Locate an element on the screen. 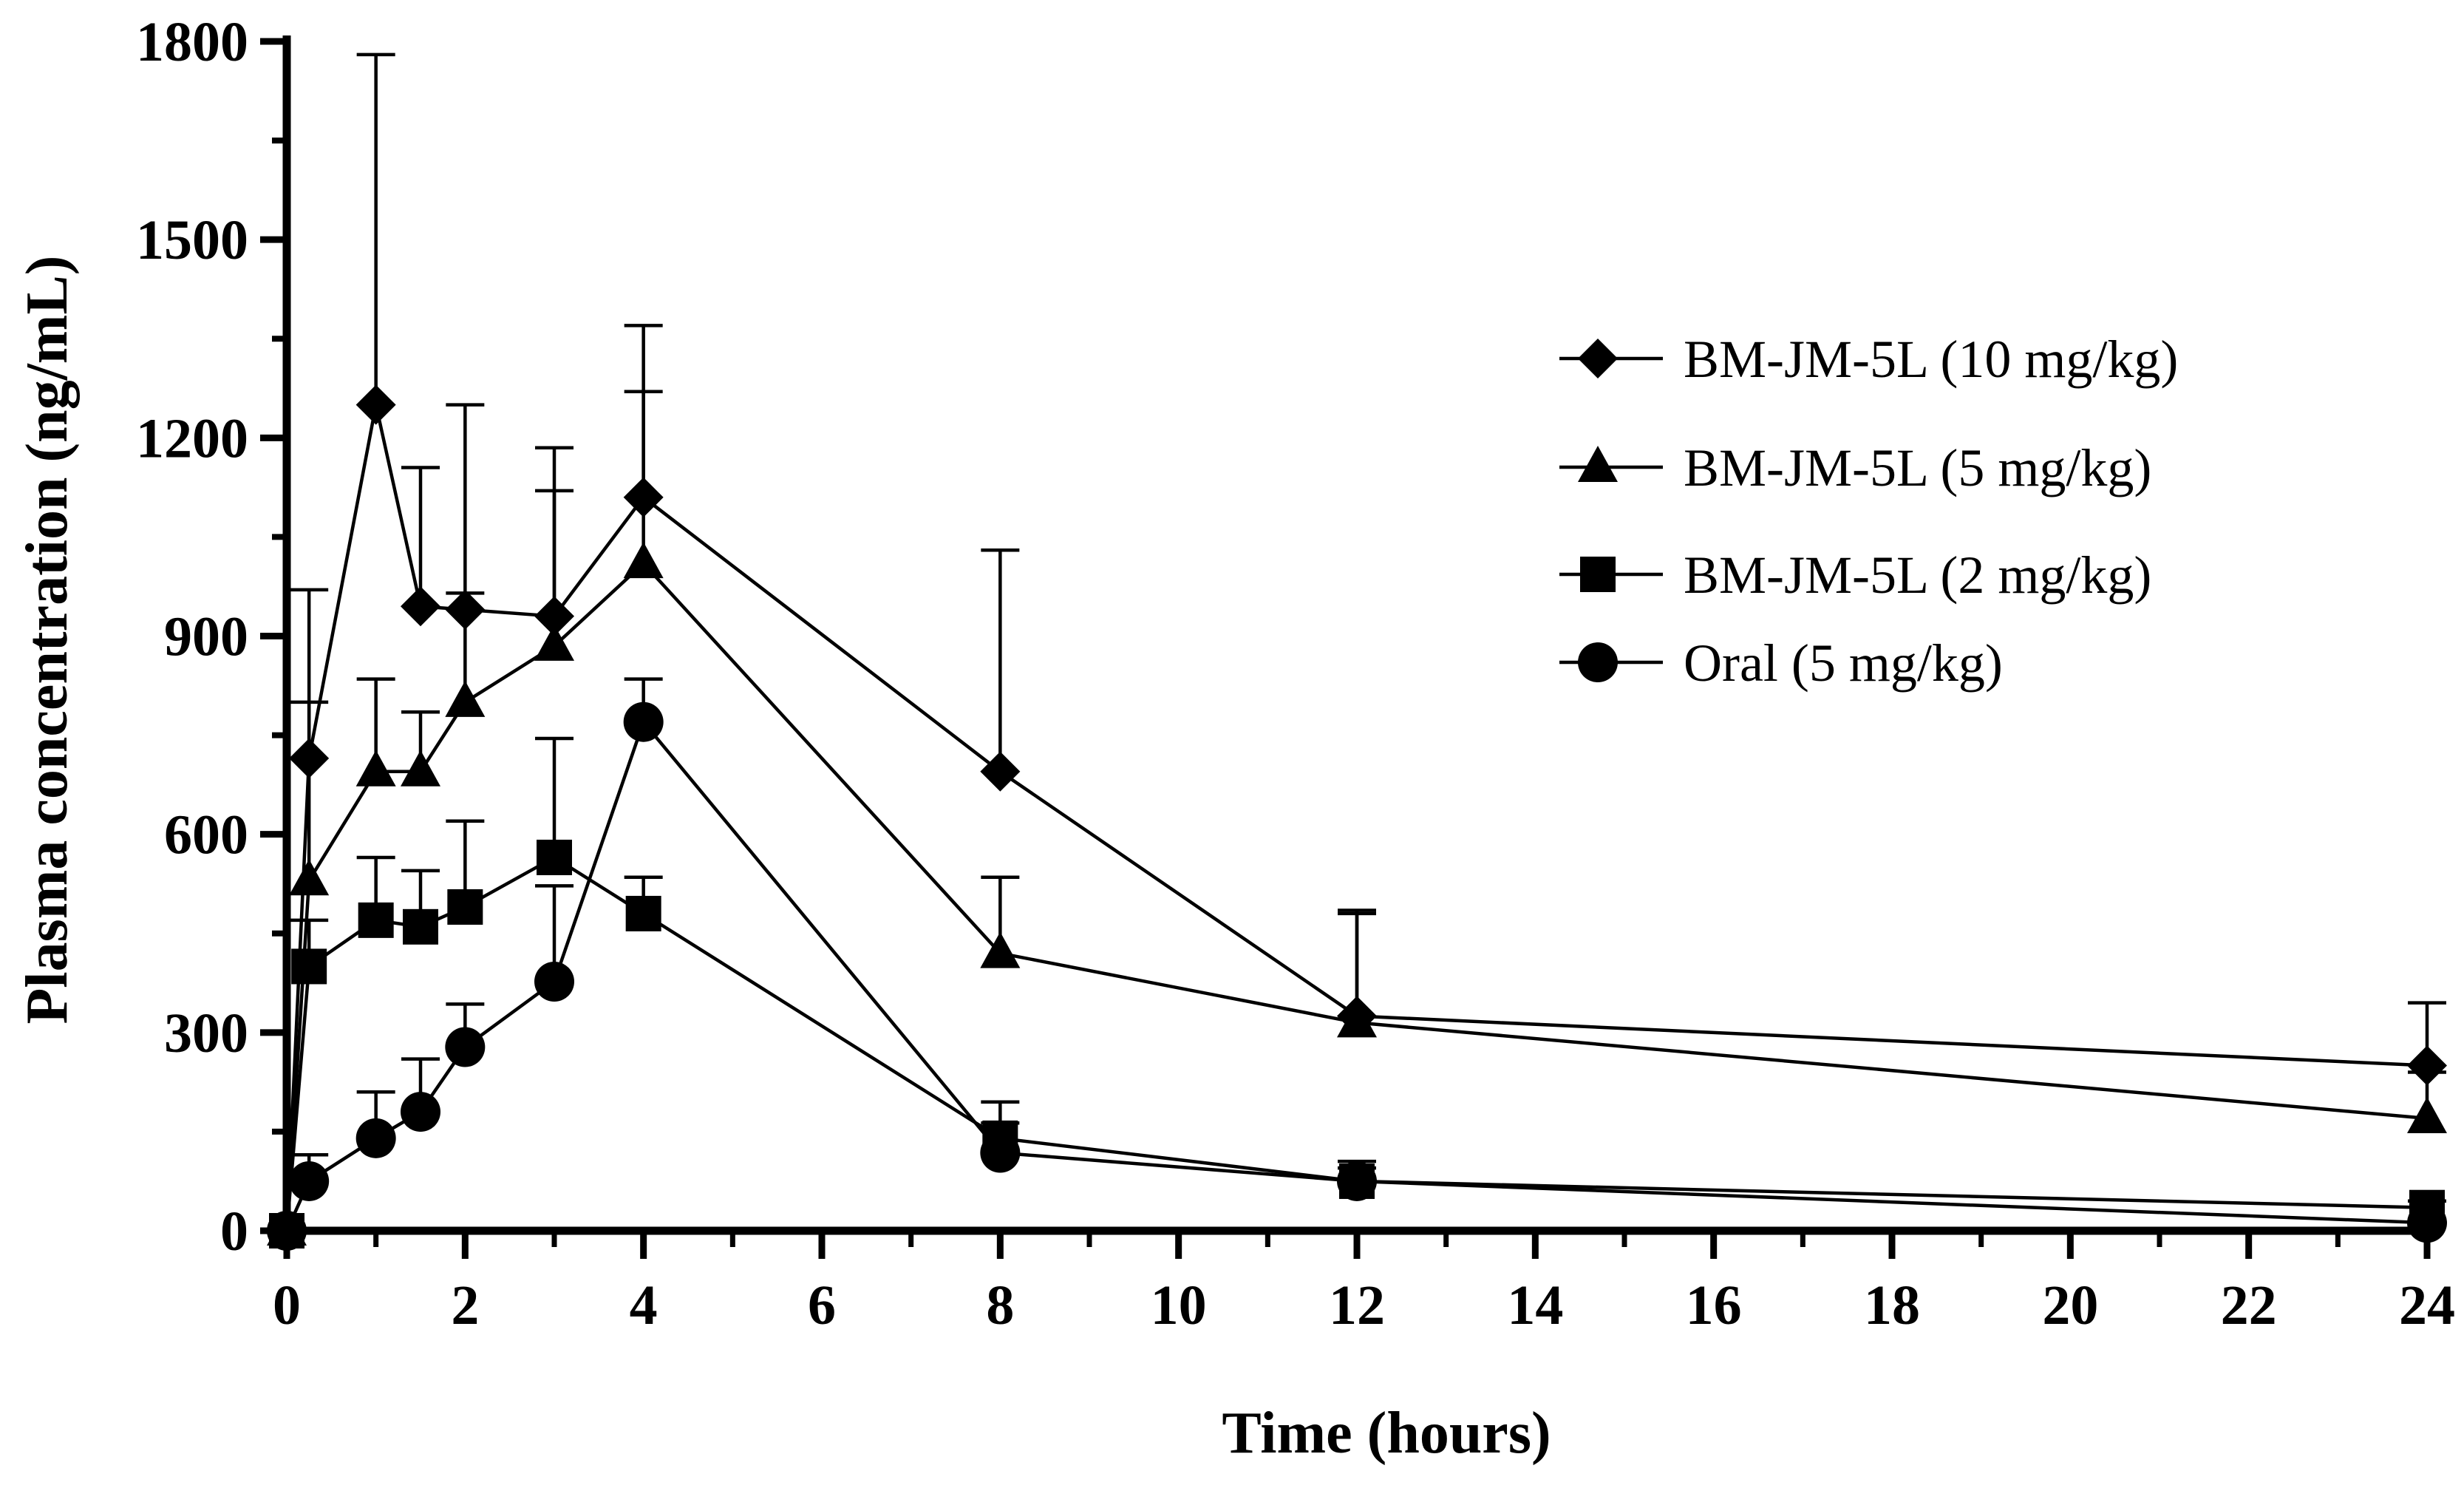 The image size is (2464, 1488). y-tick-label: 300 is located at coordinates (206, 1033).